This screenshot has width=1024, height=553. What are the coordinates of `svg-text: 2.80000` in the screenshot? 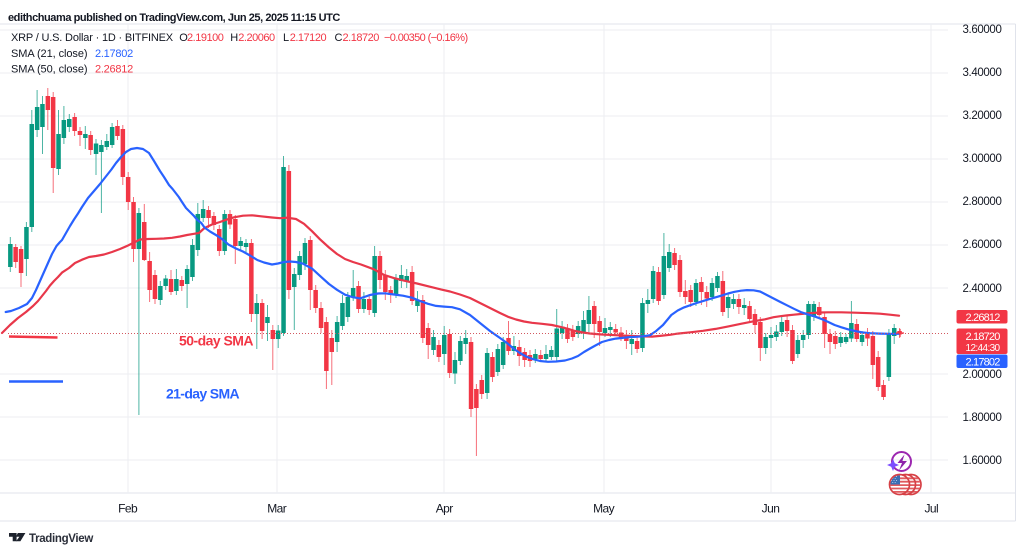 It's located at (982, 202).